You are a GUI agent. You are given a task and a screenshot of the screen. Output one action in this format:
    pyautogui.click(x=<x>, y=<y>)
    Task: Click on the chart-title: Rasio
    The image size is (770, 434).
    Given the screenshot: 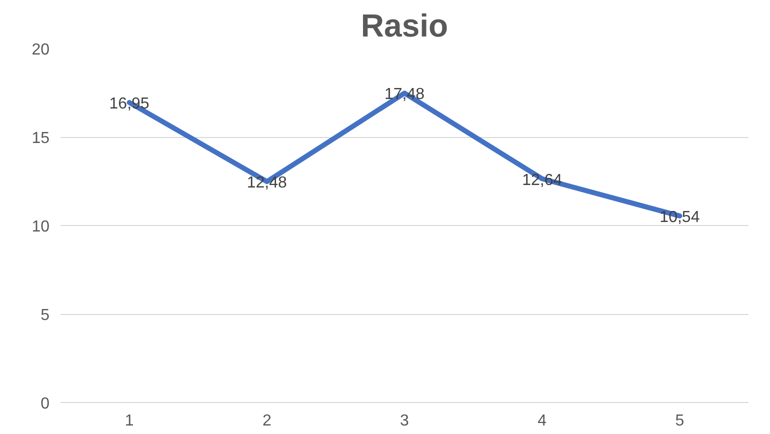 What is the action you would take?
    pyautogui.click(x=404, y=26)
    